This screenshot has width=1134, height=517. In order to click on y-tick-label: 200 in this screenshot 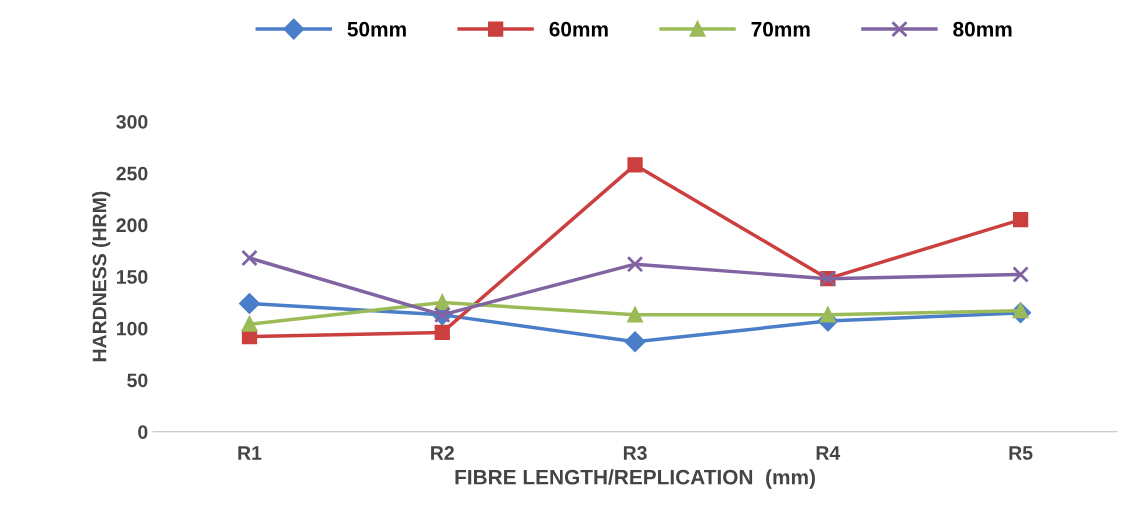, I will do `click(132, 225)`.